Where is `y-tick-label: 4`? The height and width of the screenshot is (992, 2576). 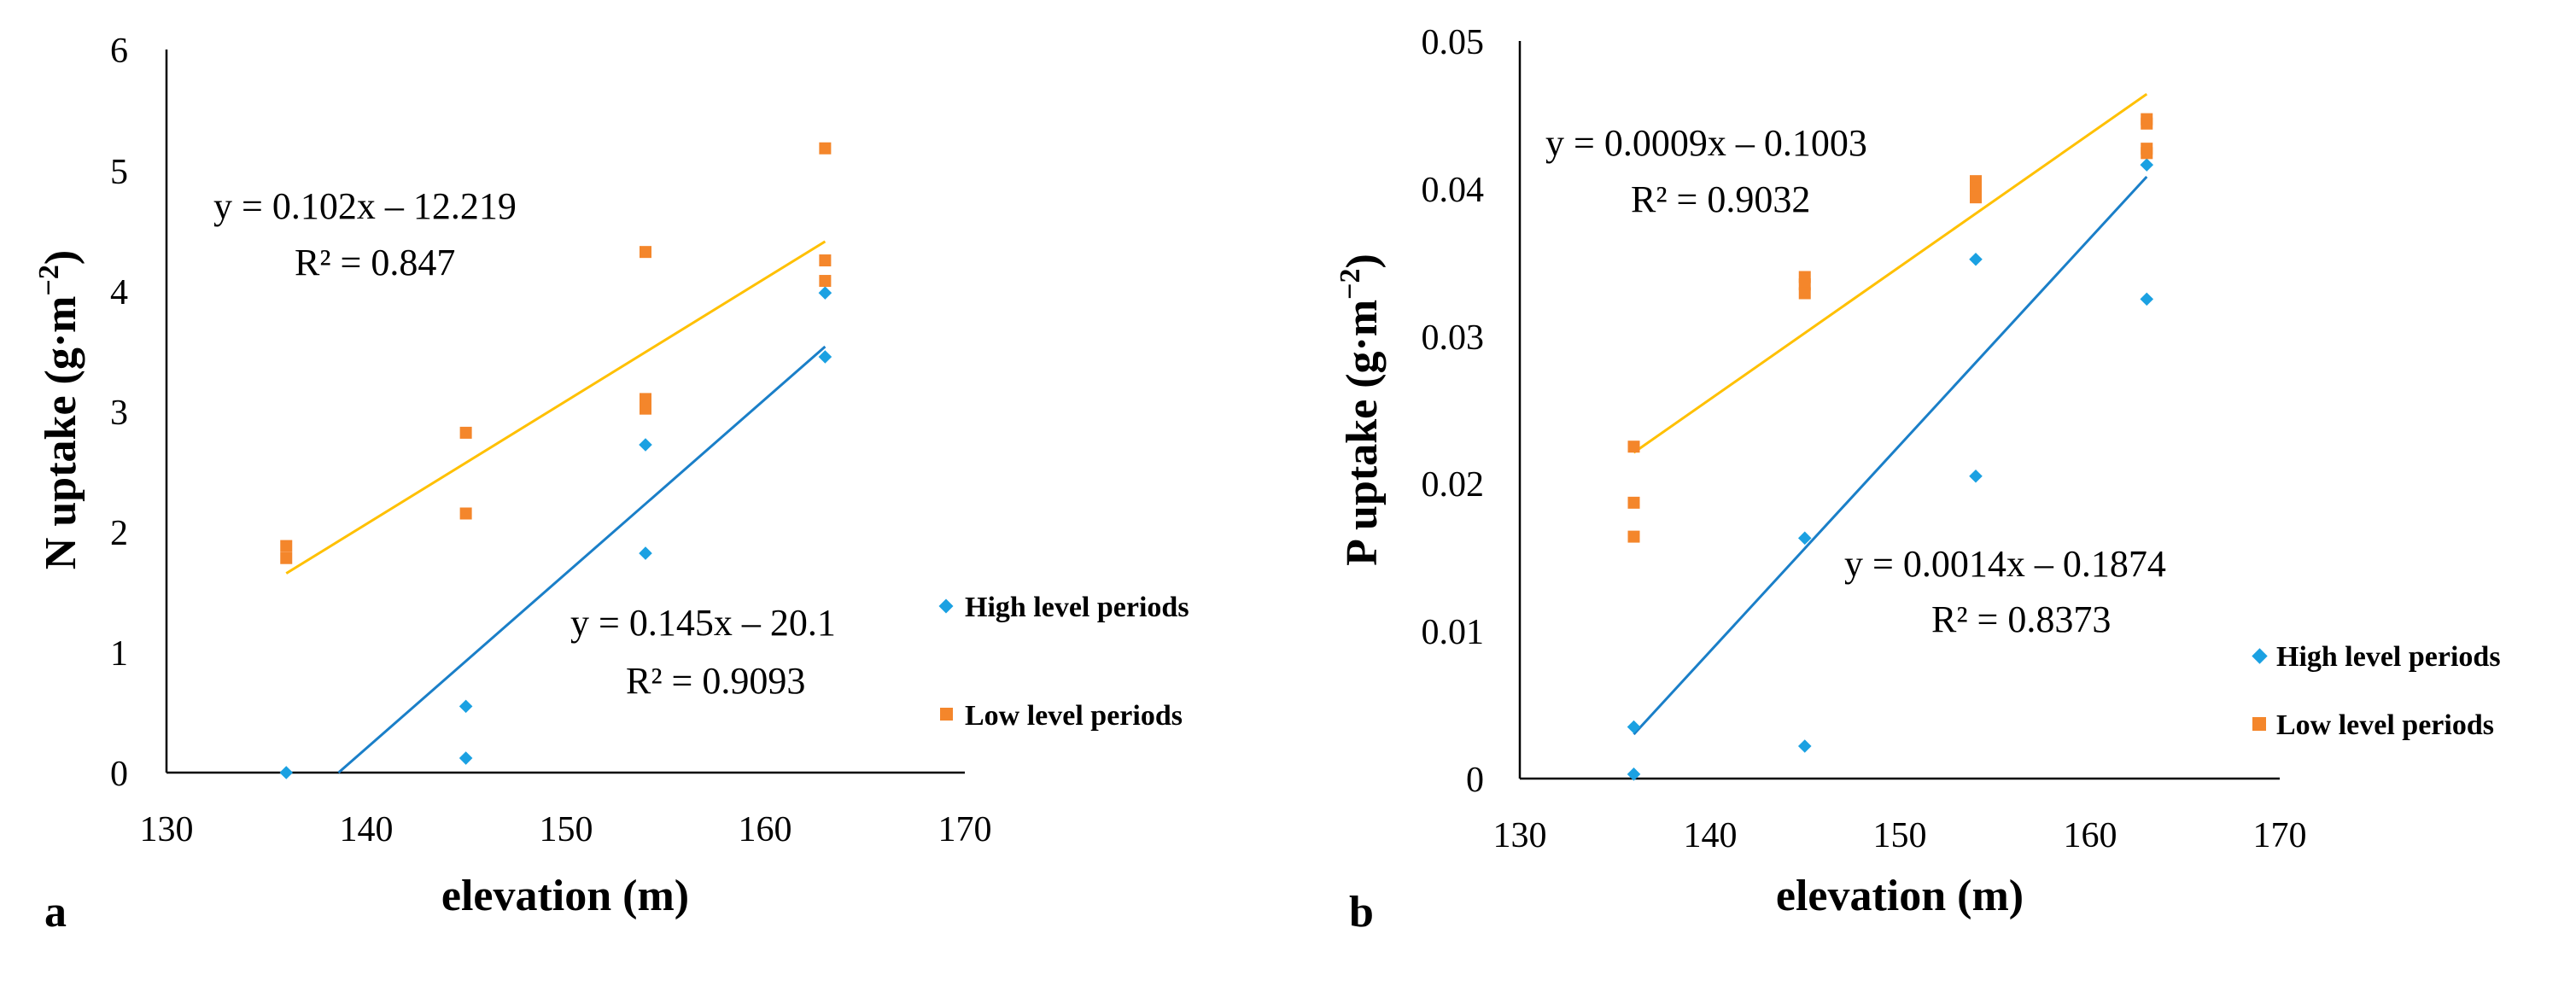 y-tick-label: 4 is located at coordinates (119, 292).